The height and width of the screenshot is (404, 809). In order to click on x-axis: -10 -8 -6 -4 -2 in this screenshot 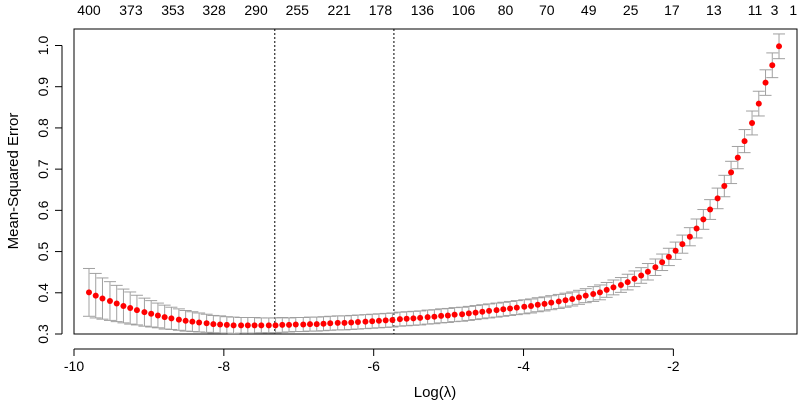, I will do `click(372, 361)`.